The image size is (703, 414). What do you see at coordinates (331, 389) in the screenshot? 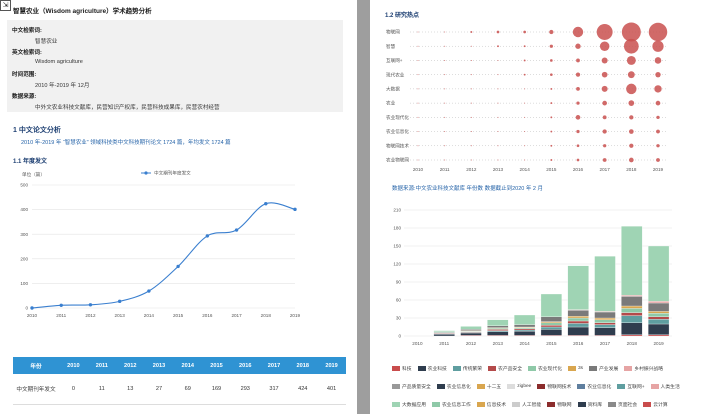
I see `table-cell-value: 401` at bounding box center [331, 389].